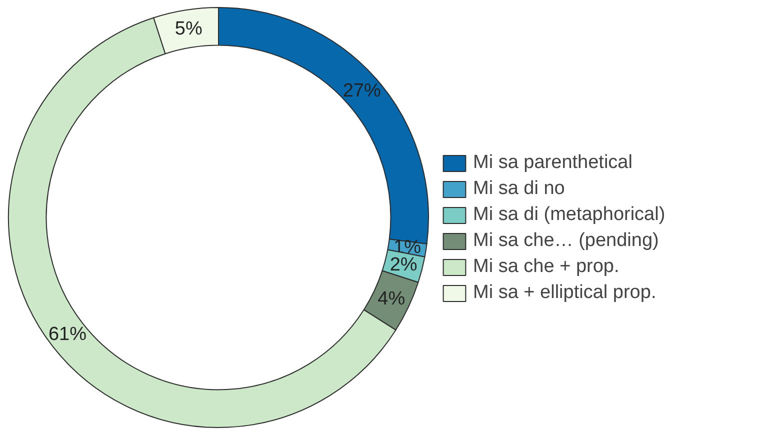 The height and width of the screenshot is (434, 759). What do you see at coordinates (188, 29) in the screenshot?
I see `data-label: 5%` at bounding box center [188, 29].